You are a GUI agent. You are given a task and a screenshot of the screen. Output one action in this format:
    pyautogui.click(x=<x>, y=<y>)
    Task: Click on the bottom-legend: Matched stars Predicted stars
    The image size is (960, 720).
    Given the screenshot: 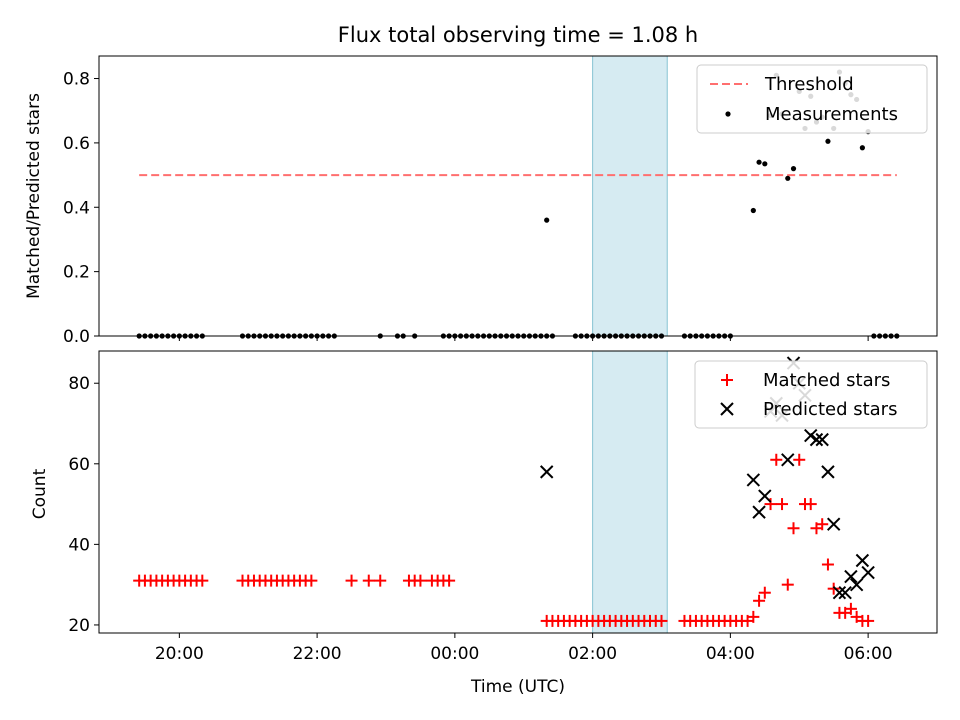 What is the action you would take?
    pyautogui.click(x=811, y=394)
    